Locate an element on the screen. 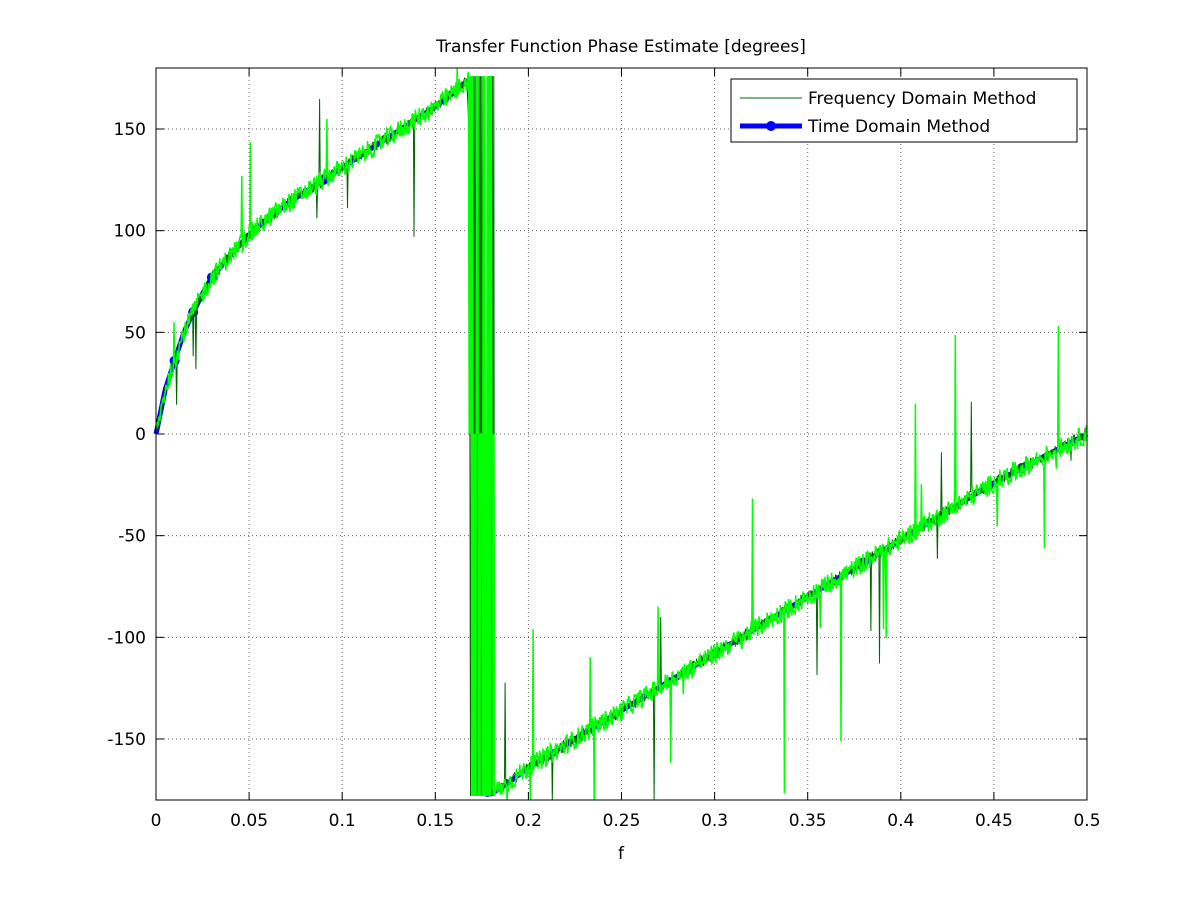  x-tick-label: 0.25 is located at coordinates (622, 821).